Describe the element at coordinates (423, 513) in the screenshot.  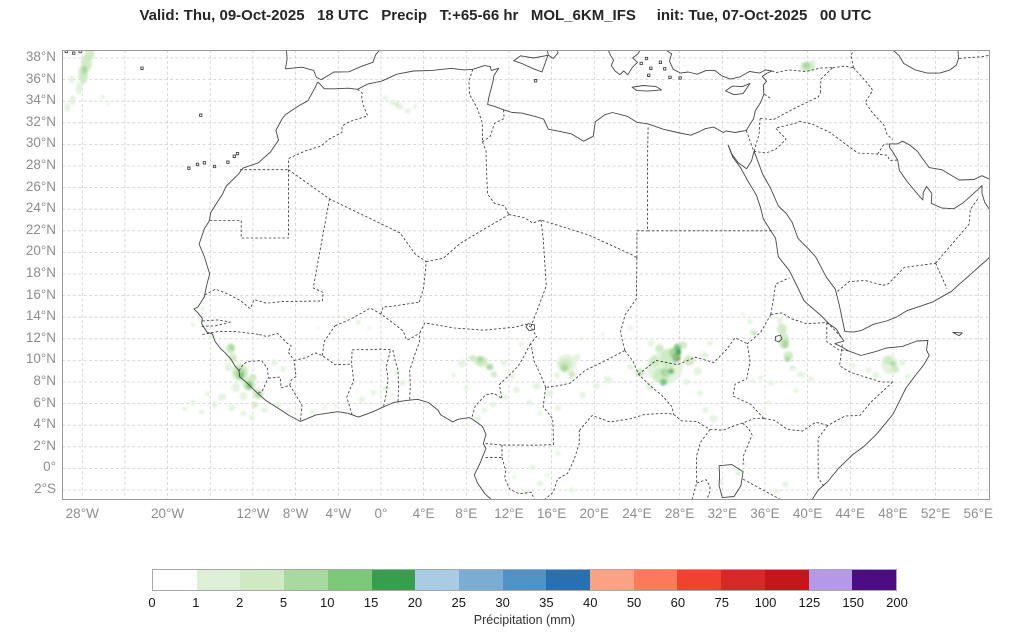
I see `x-tick-label: 4°E` at that location.